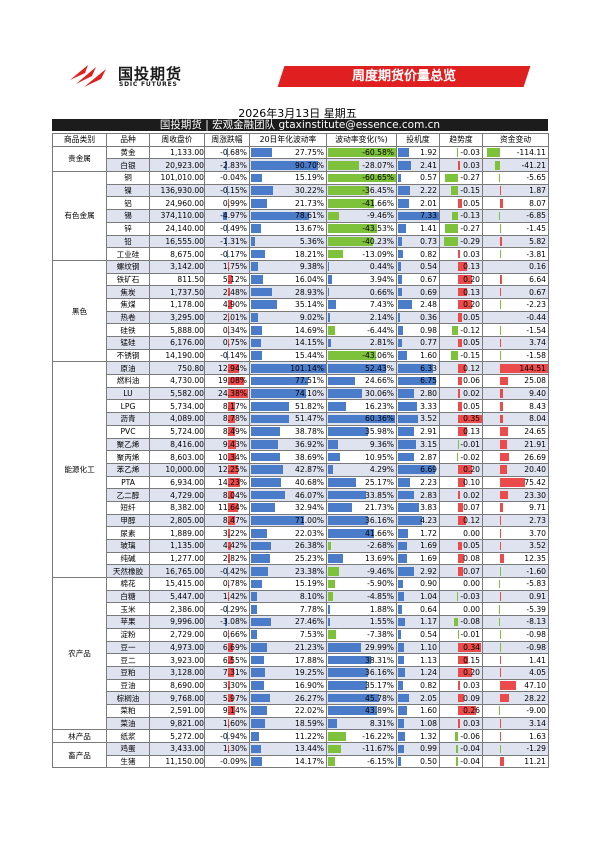  I want to click on chg-value: -0.42%, so click(233, 571).